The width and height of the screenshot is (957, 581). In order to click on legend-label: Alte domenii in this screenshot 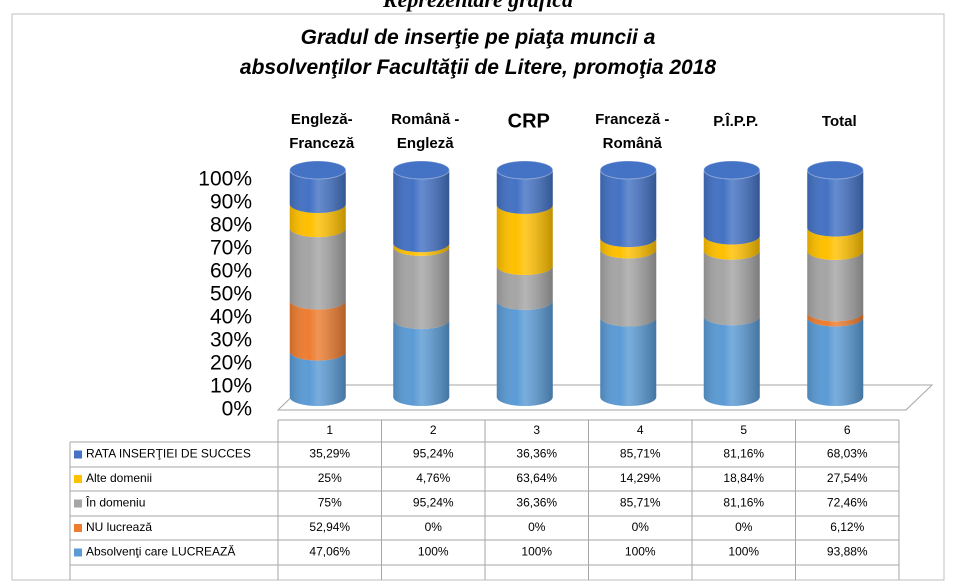, I will do `click(119, 478)`.